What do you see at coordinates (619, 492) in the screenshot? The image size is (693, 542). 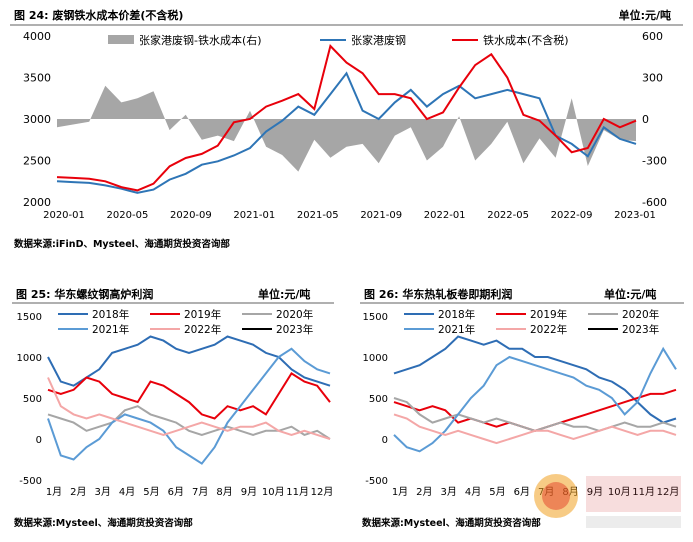 I see `fig26-x-tick-label: 10月` at bounding box center [619, 492].